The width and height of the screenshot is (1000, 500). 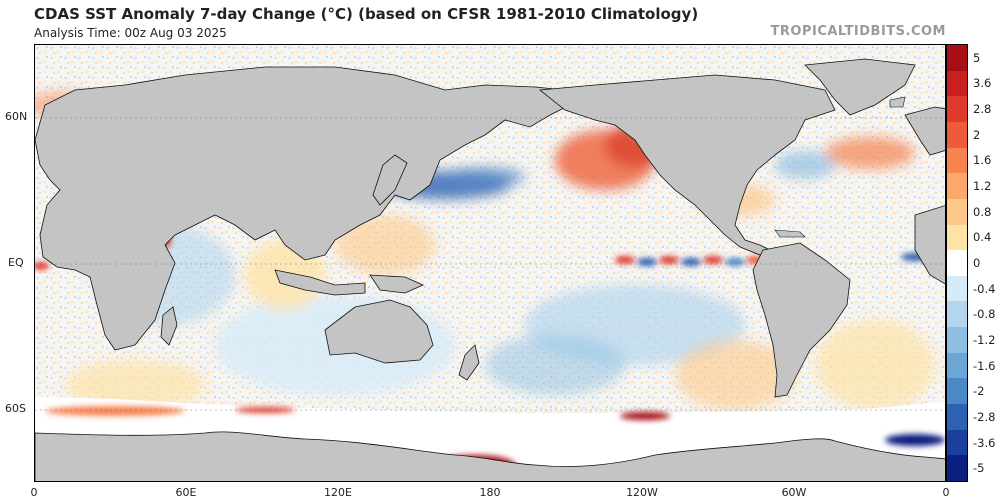 I want to click on europe-west, so click(x=924, y=131).